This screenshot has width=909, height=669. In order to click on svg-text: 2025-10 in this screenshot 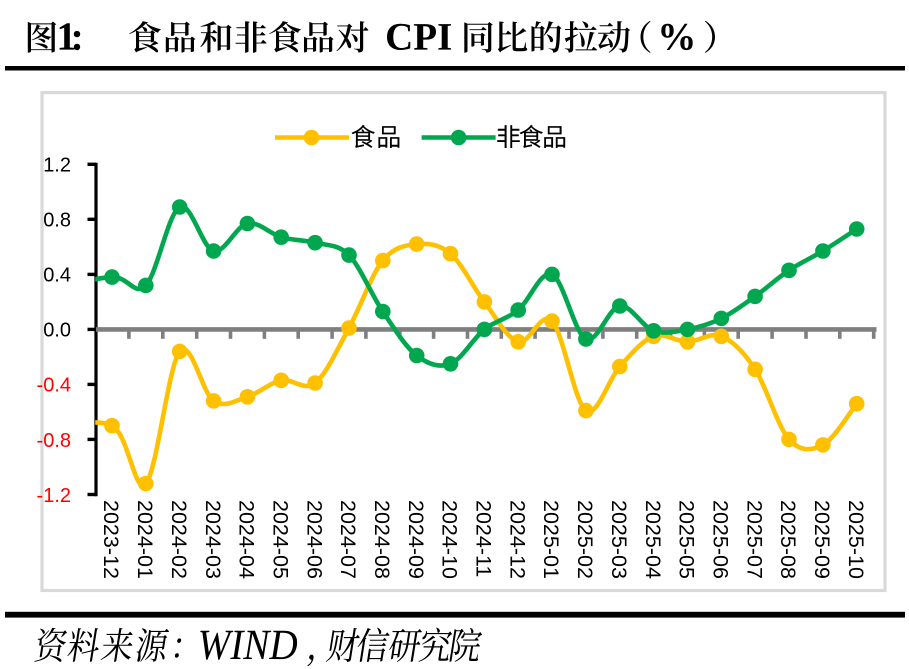, I will do `click(856, 539)`.